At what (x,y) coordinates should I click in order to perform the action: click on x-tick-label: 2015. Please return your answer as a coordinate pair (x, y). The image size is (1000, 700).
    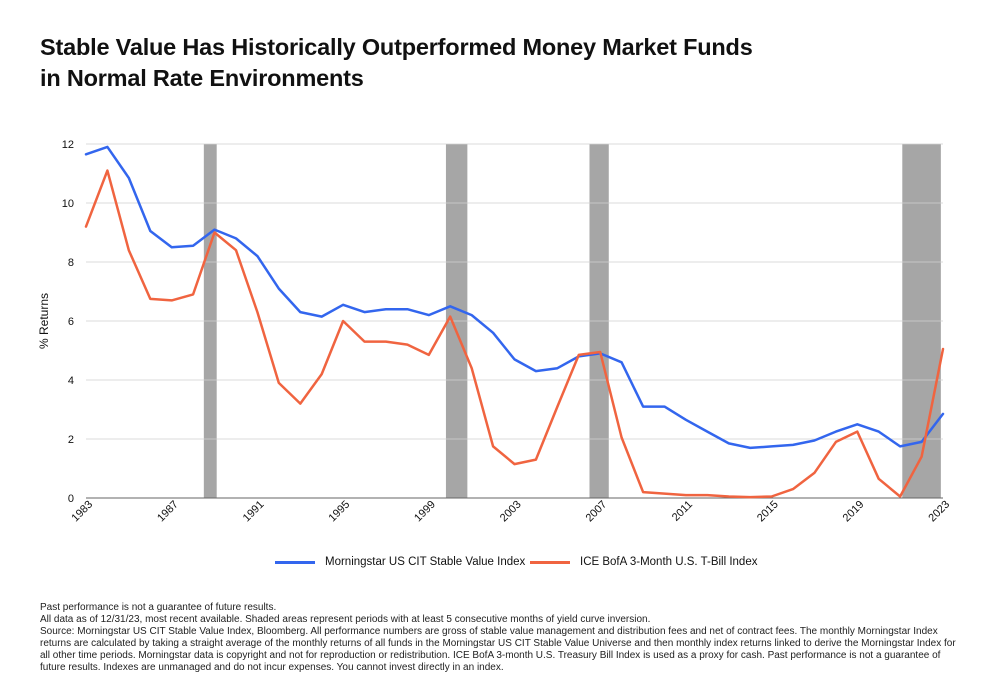
    Looking at the image, I should click on (768, 512).